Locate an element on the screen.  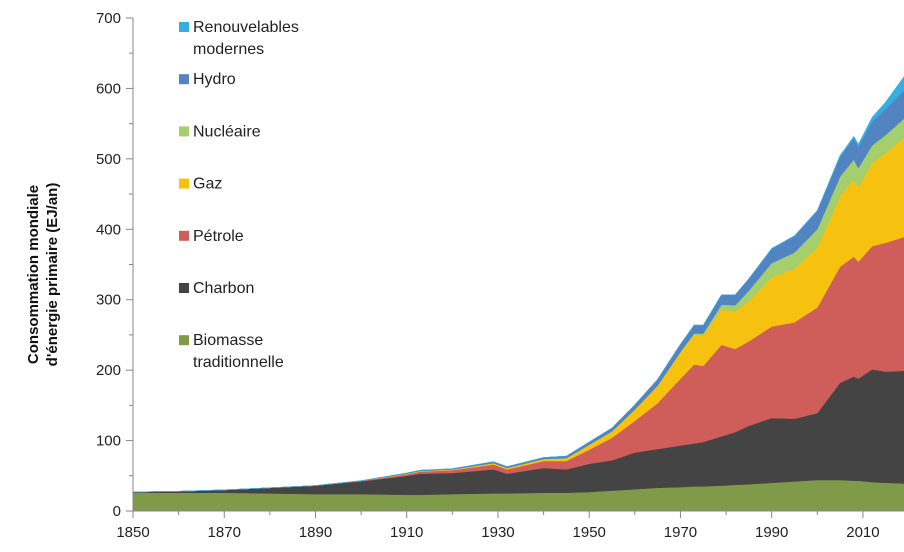
y-axis-label-line: Consommation mondiale is located at coordinates (33, 274).